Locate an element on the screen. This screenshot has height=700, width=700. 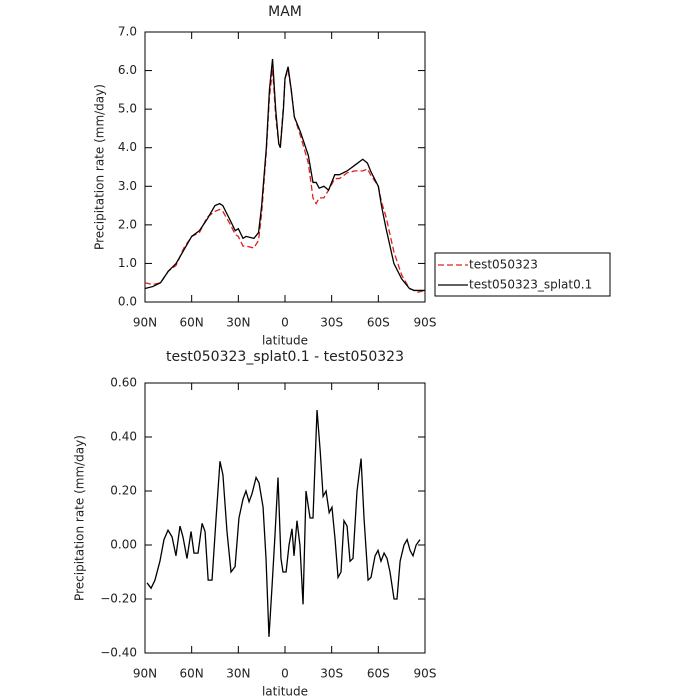
y-tick-label: 0.00 is located at coordinates (123, 545).